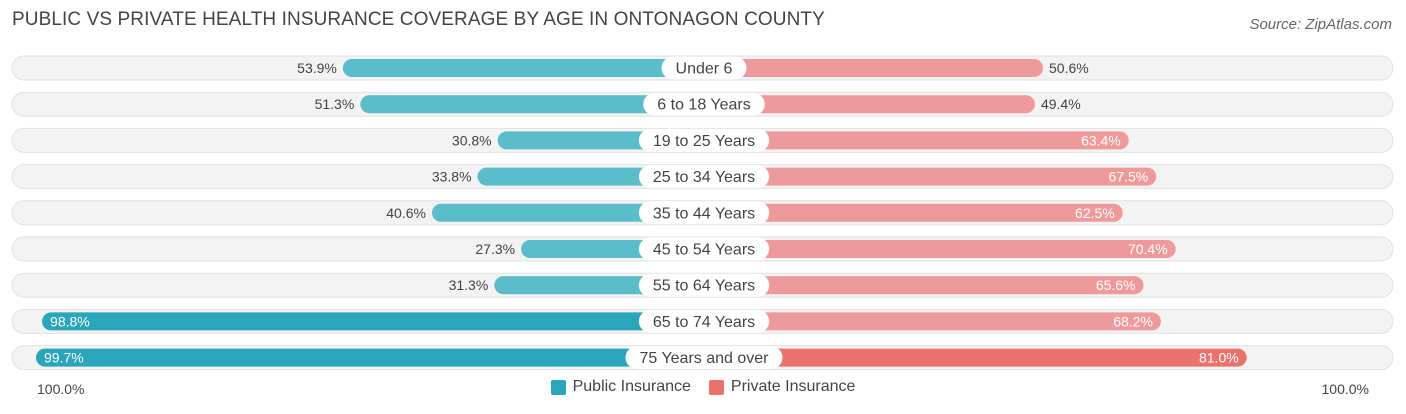 The image size is (1406, 414). What do you see at coordinates (1345, 389) in the screenshot?
I see `axis-right-label: 100.0%` at bounding box center [1345, 389].